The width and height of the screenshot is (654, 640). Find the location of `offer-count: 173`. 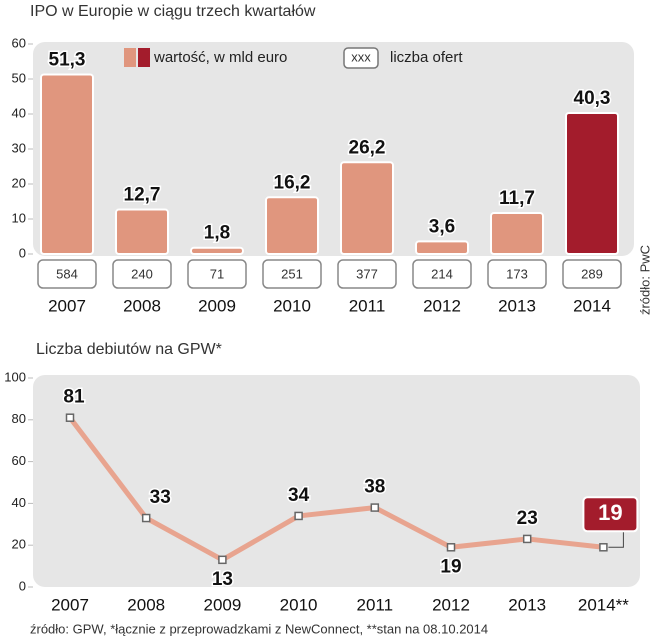

offer-count: 173 is located at coordinates (517, 273).